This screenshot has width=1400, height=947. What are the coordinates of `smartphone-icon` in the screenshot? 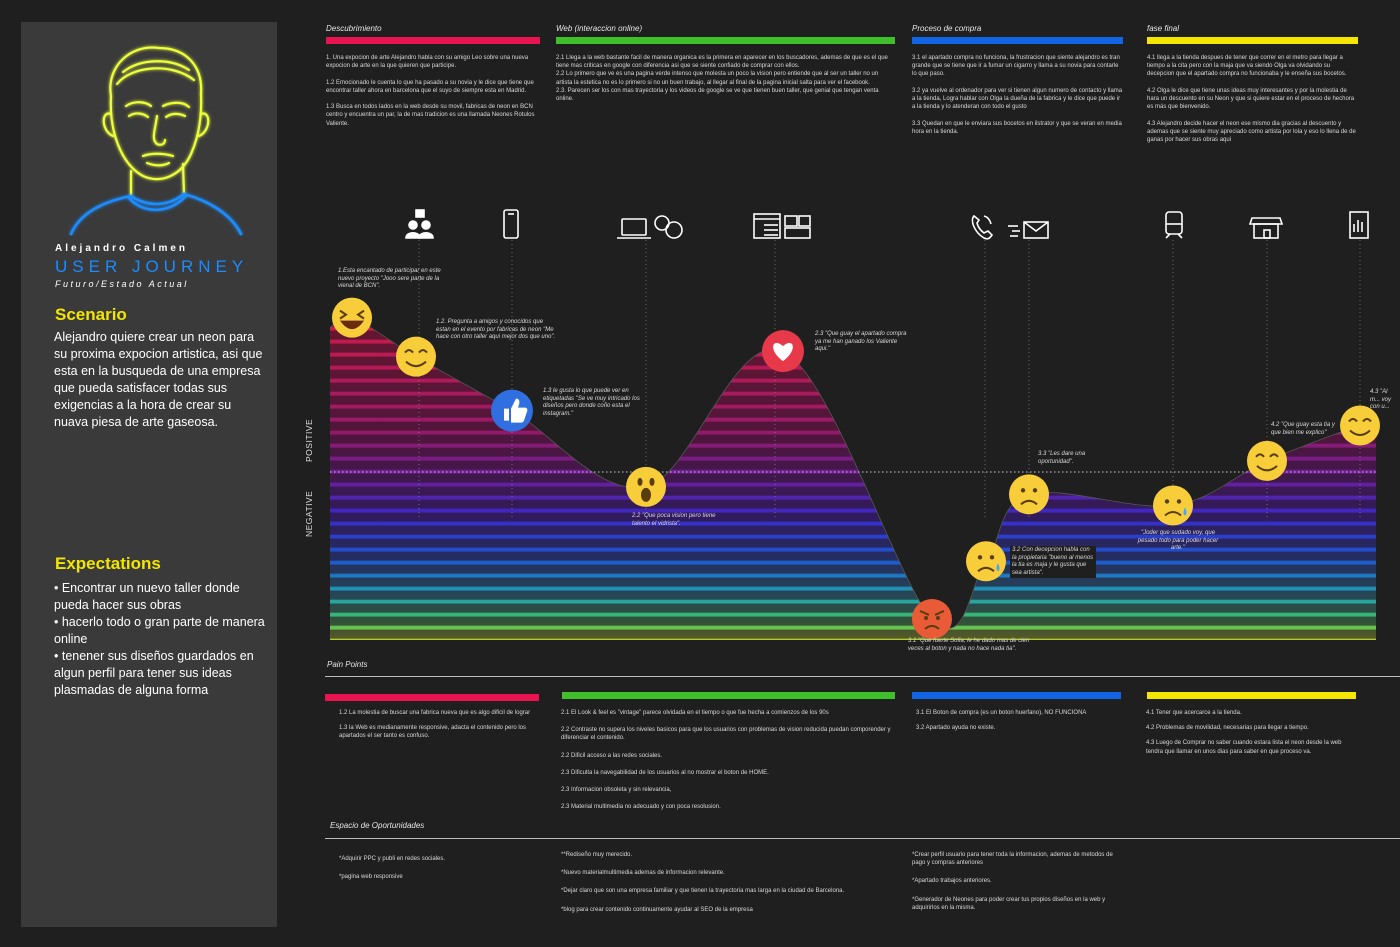 It's located at (511, 224).